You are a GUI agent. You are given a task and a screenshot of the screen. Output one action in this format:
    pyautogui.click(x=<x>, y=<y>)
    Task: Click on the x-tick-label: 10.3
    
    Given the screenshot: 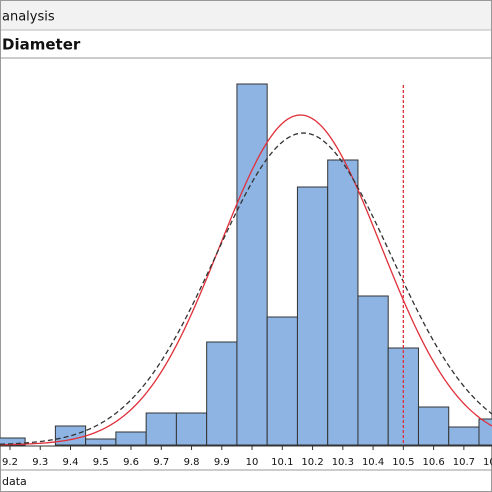 What is the action you would take?
    pyautogui.click(x=343, y=462)
    